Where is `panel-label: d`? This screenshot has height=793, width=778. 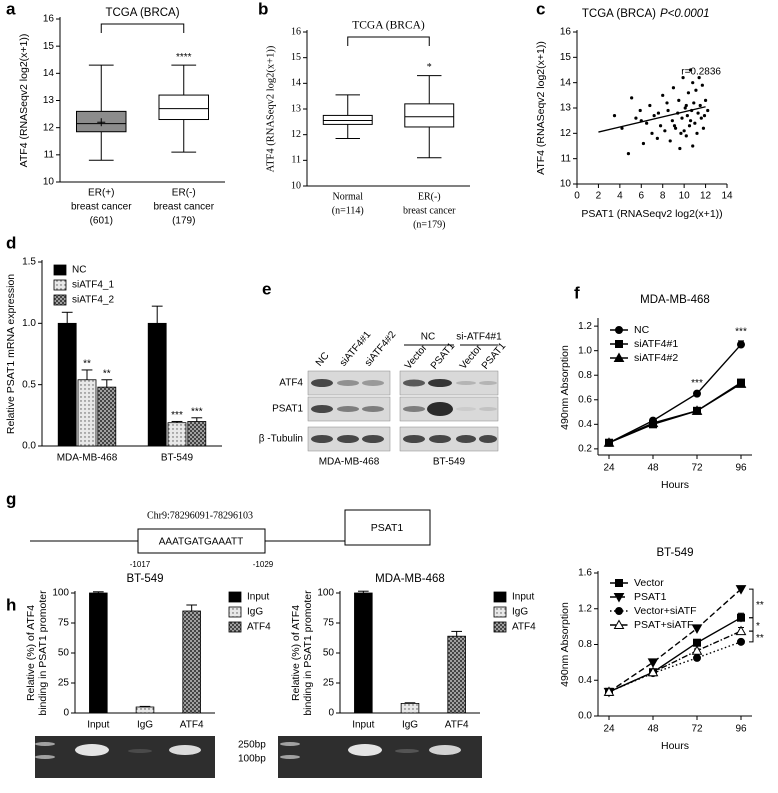
panel-label: d is located at coordinates (11, 242).